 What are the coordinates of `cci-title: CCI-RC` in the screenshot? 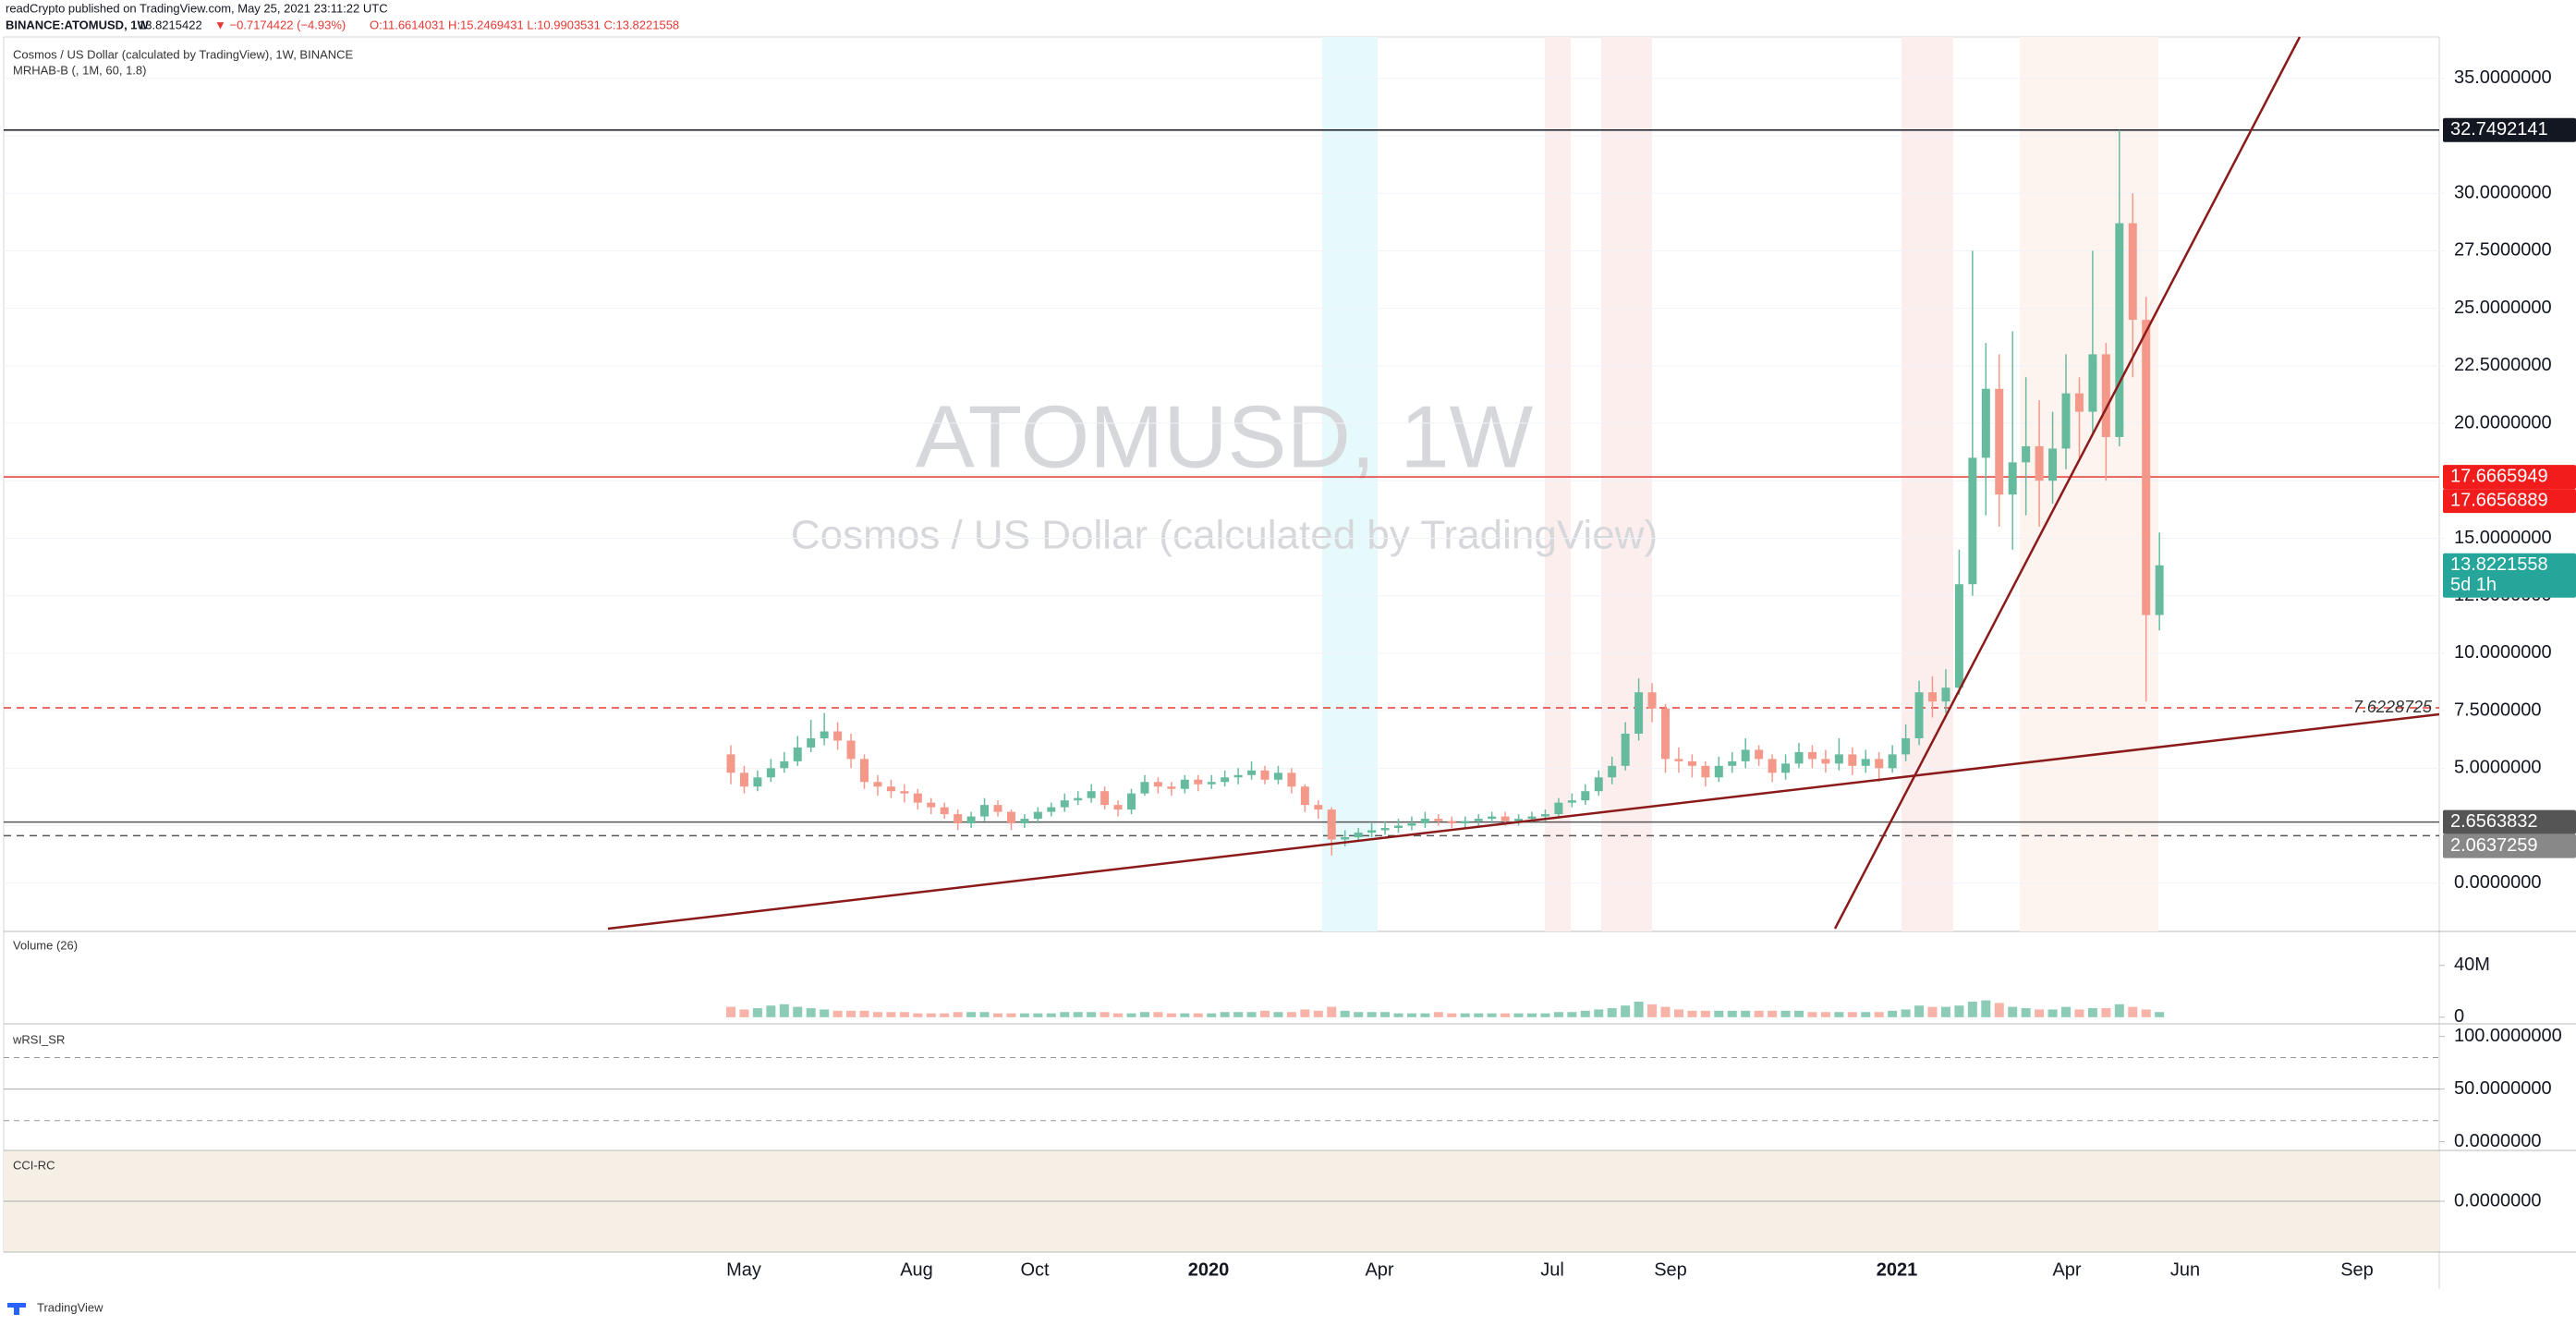 It's located at (34, 1165).